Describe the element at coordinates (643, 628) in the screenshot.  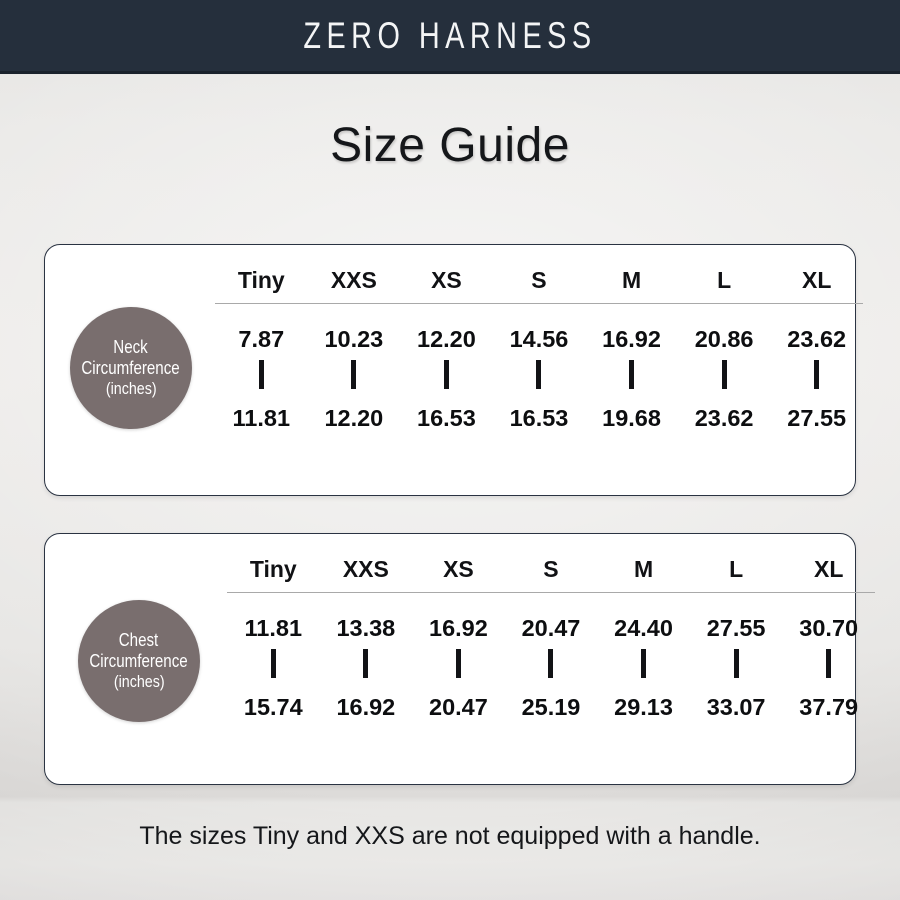
I see `chest-min-m: 24.40` at that location.